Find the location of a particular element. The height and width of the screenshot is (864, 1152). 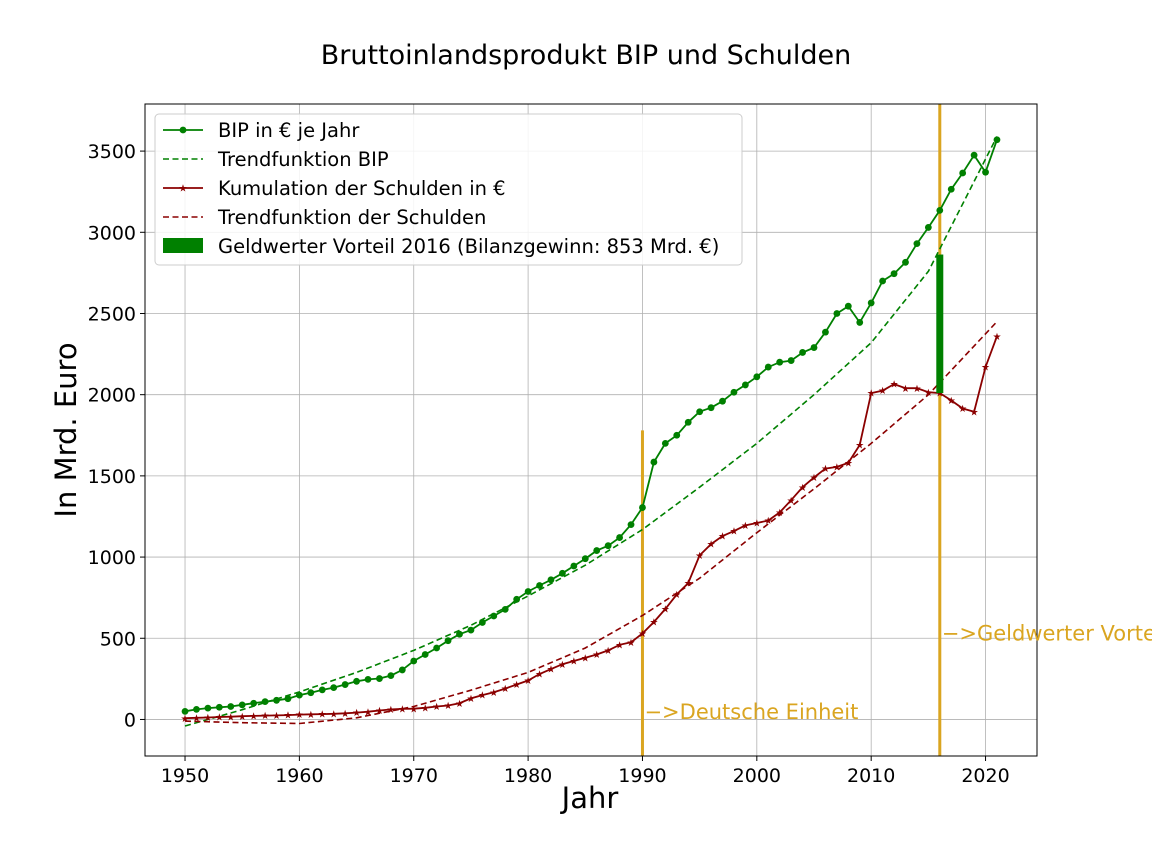

x-tick-label: 1960 is located at coordinates (299, 776).